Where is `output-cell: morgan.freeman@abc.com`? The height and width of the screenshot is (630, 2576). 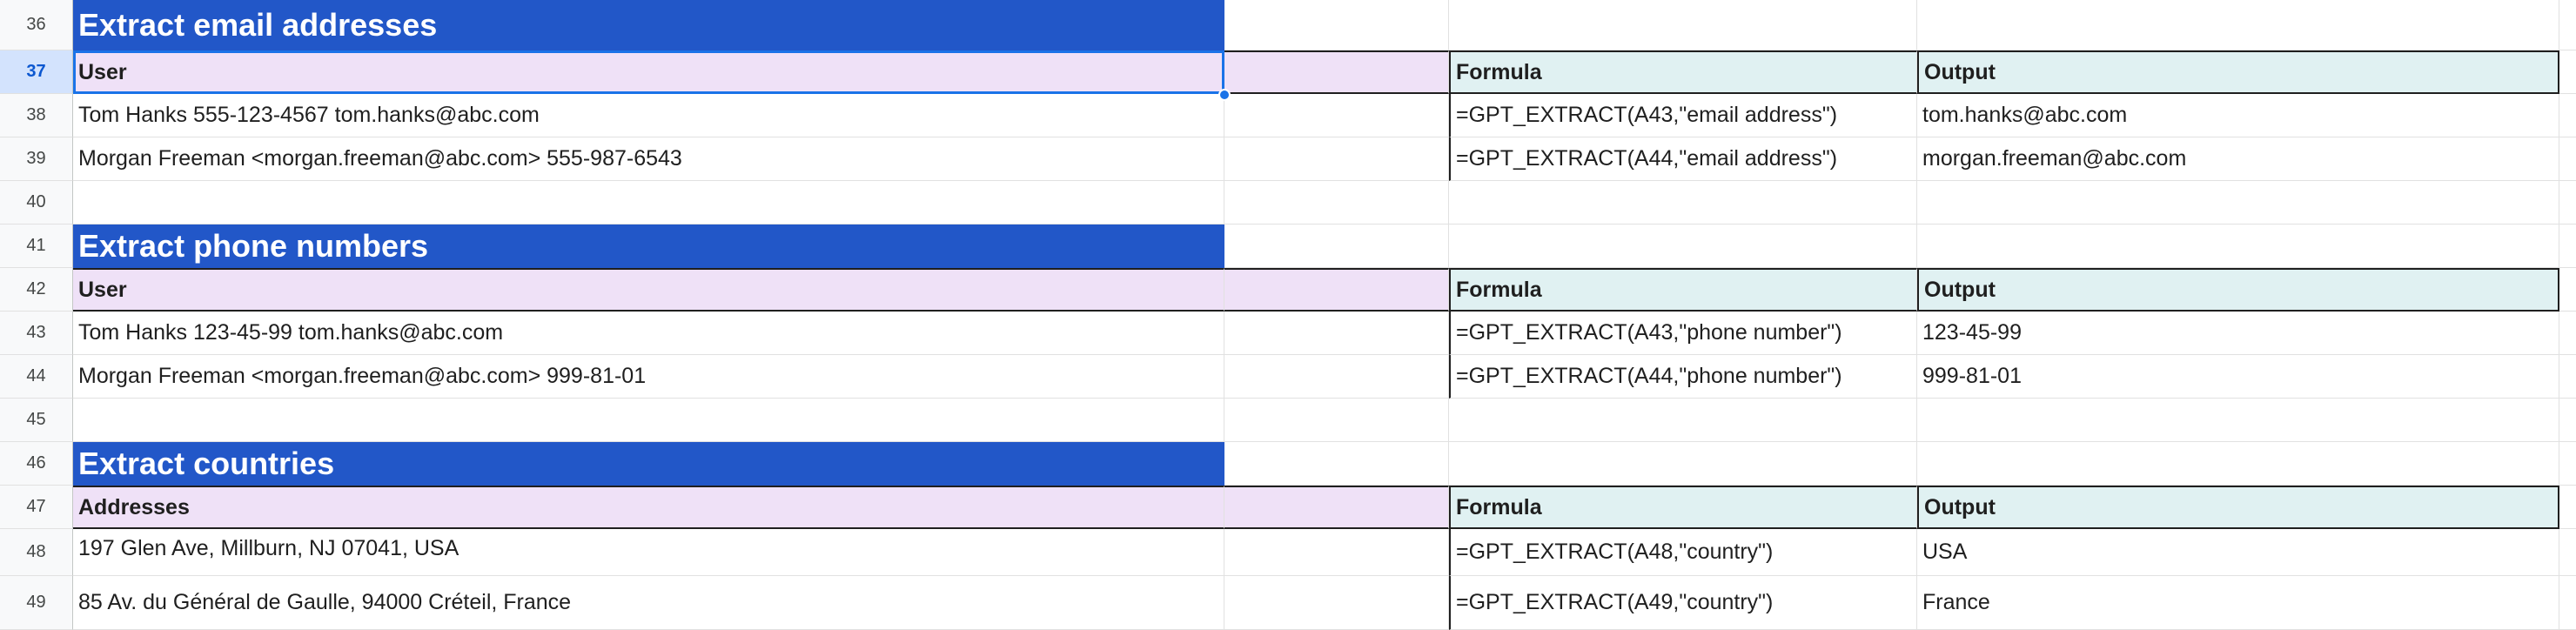 output-cell: morgan.freeman@abc.com is located at coordinates (2238, 159).